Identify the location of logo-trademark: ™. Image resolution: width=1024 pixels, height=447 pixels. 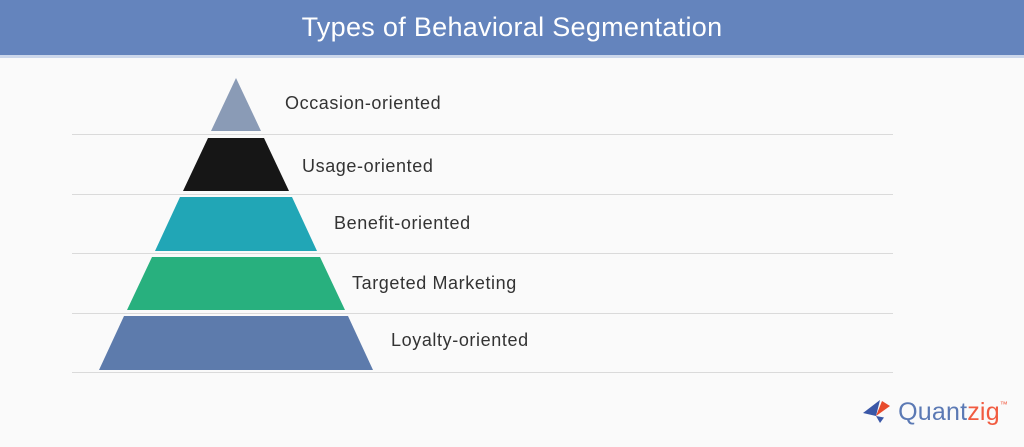
(1003, 404).